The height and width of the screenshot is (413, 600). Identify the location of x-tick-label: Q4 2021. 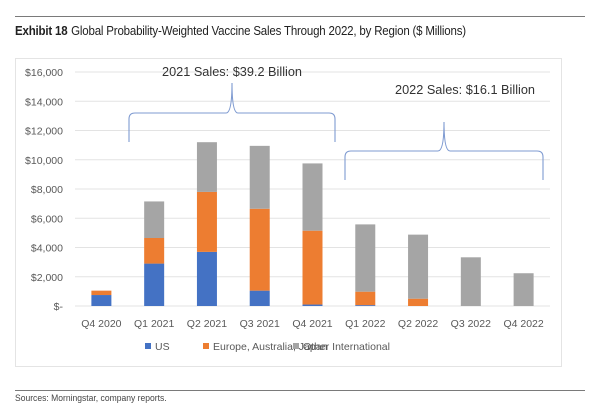
(312, 324).